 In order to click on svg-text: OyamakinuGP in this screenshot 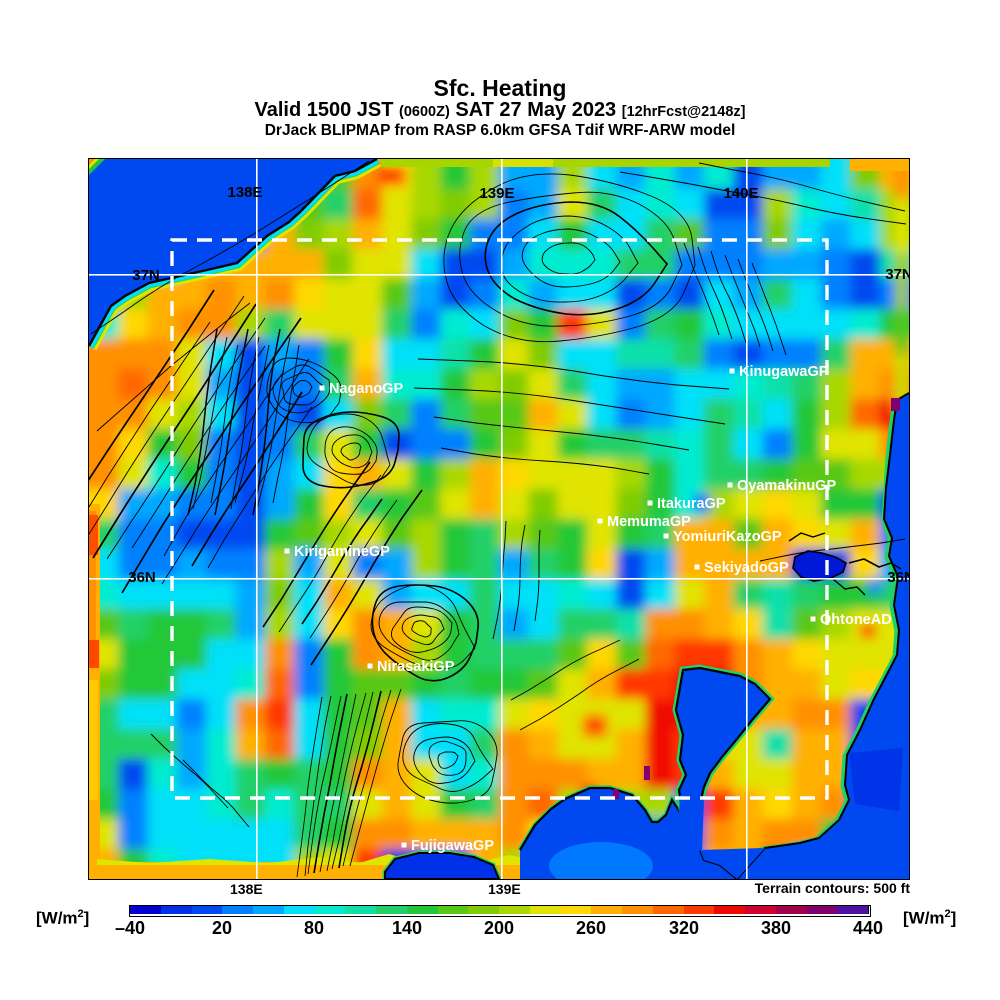, I will do `click(786, 486)`.